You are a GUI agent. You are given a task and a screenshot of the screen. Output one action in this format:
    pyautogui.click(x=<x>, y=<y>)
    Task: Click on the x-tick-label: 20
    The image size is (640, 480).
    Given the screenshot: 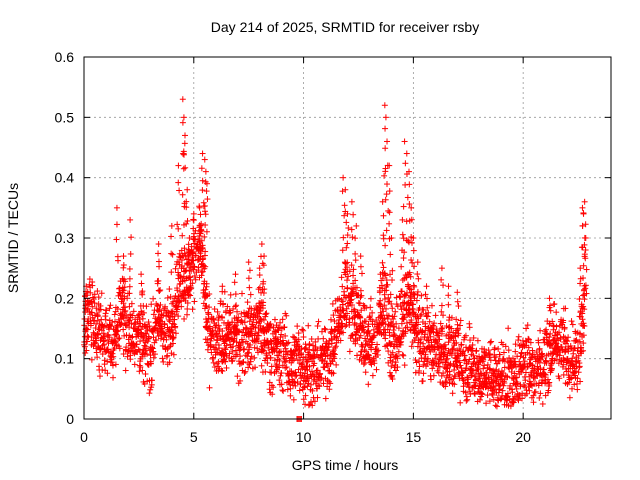 What is the action you would take?
    pyautogui.click(x=523, y=437)
    